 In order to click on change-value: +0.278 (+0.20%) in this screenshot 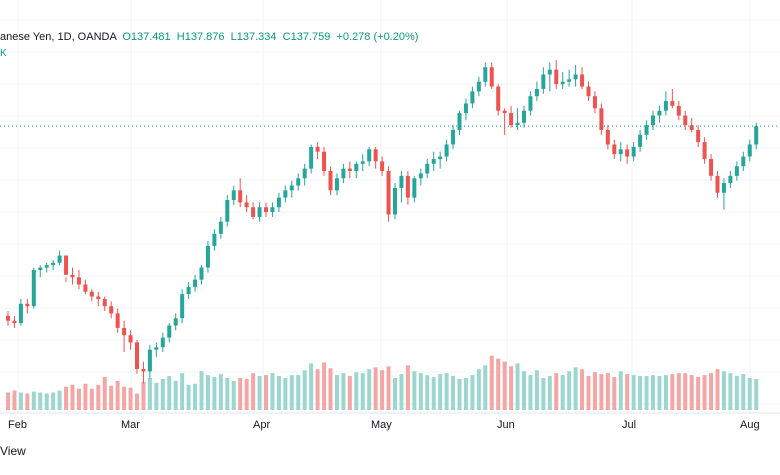, I will do `click(377, 37)`.